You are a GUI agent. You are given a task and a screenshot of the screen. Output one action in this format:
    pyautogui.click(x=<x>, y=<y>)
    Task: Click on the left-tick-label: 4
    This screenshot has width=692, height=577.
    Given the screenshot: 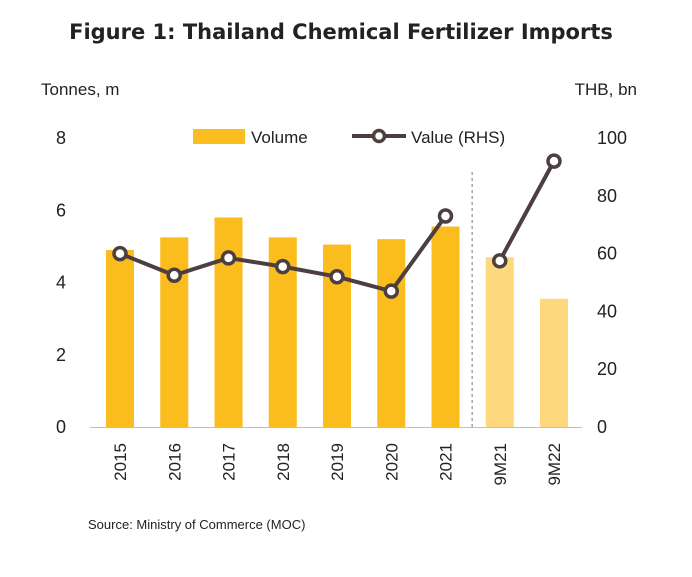 What is the action you would take?
    pyautogui.click(x=61, y=283)
    